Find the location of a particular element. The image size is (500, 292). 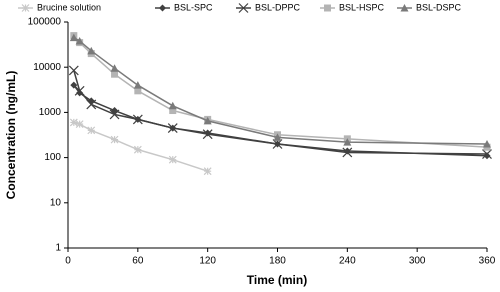

x-axis-title: Time (min) is located at coordinates (277, 280).